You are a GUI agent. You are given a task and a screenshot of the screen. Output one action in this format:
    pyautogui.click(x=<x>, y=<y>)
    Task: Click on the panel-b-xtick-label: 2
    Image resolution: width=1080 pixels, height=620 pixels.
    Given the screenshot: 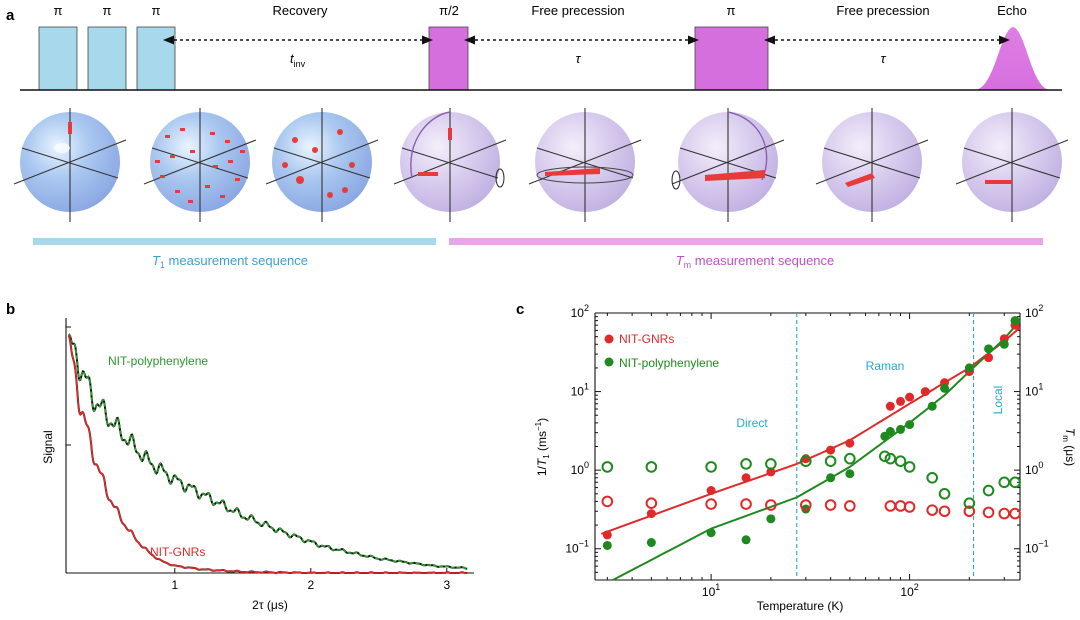 What is the action you would take?
    pyautogui.click(x=310, y=585)
    